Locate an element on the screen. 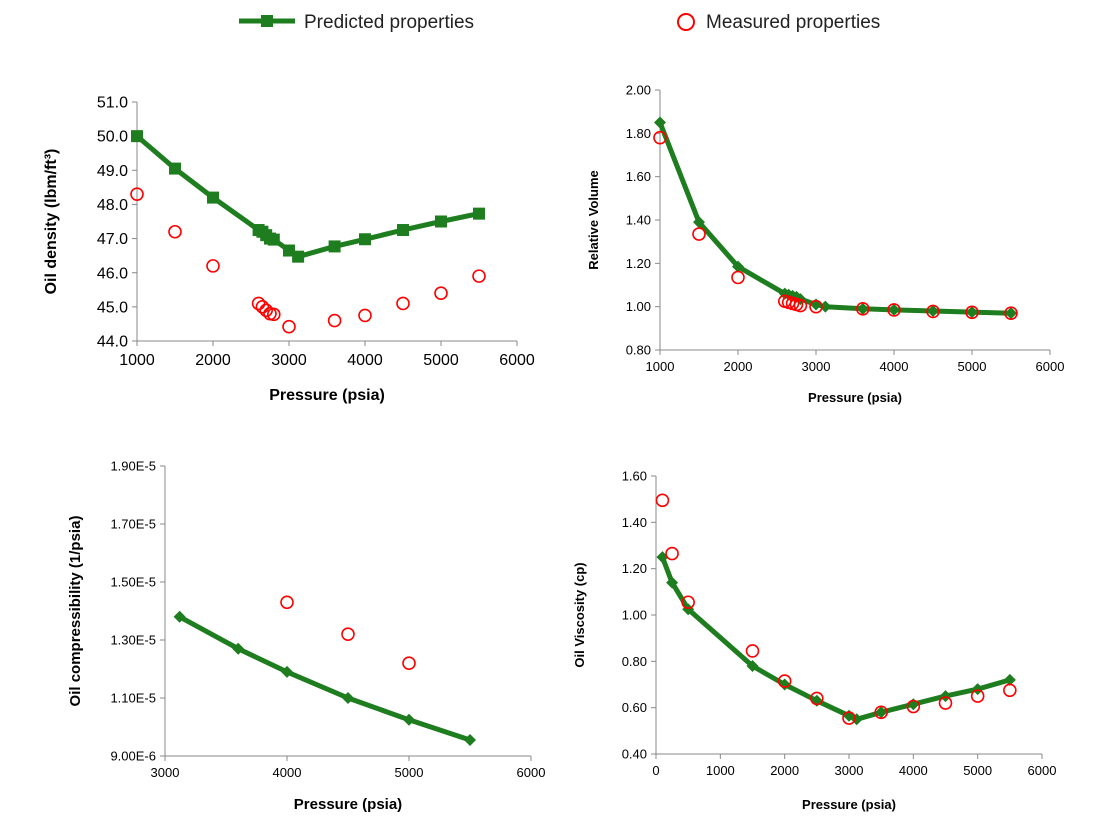 The image size is (1097, 840). oil-compressibility-x-tick-label: 3000 is located at coordinates (165, 772).